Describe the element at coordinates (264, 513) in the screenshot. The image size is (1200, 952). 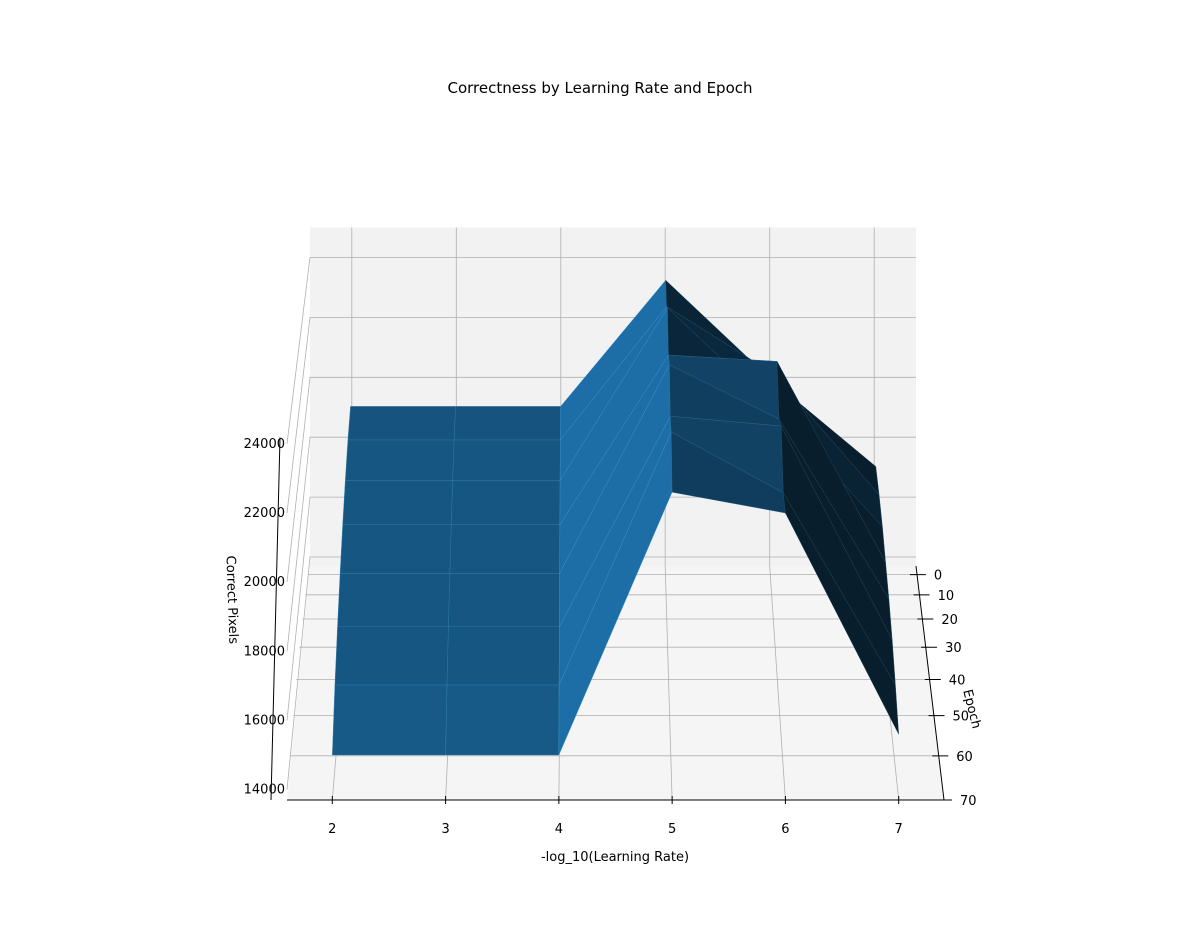
I see `z-tick-label: 22000` at that location.